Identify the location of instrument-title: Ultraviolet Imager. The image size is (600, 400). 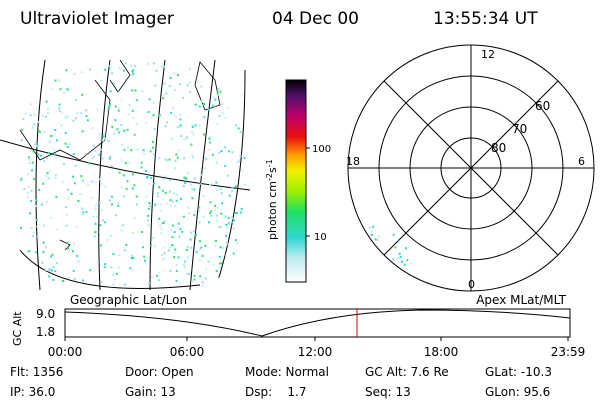
(97, 19).